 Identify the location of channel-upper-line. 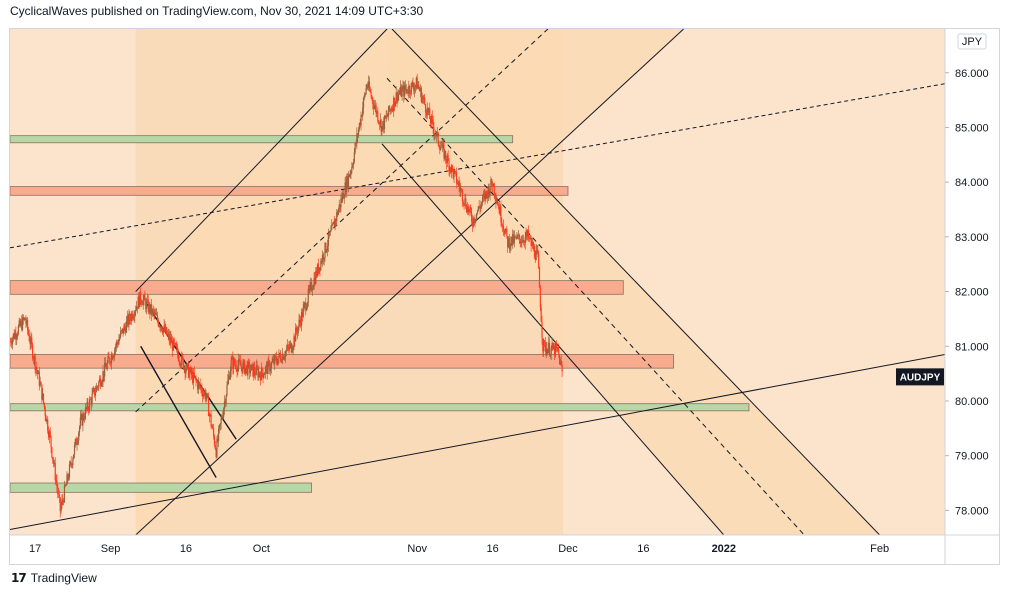
(261, 160).